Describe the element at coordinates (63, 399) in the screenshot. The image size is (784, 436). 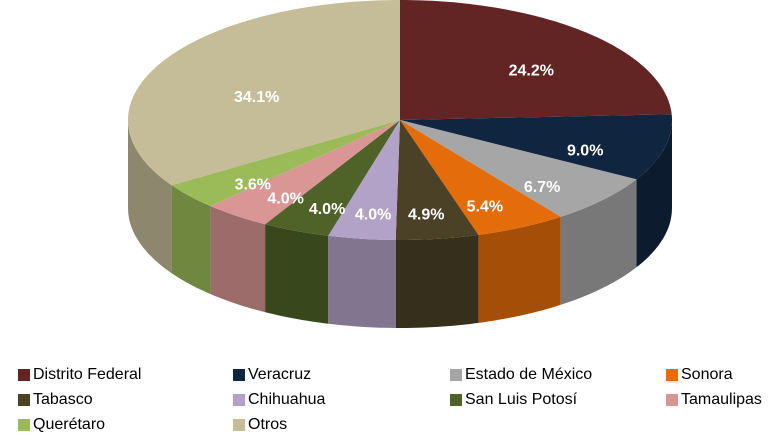
I see `legend-label: Tabasco` at that location.